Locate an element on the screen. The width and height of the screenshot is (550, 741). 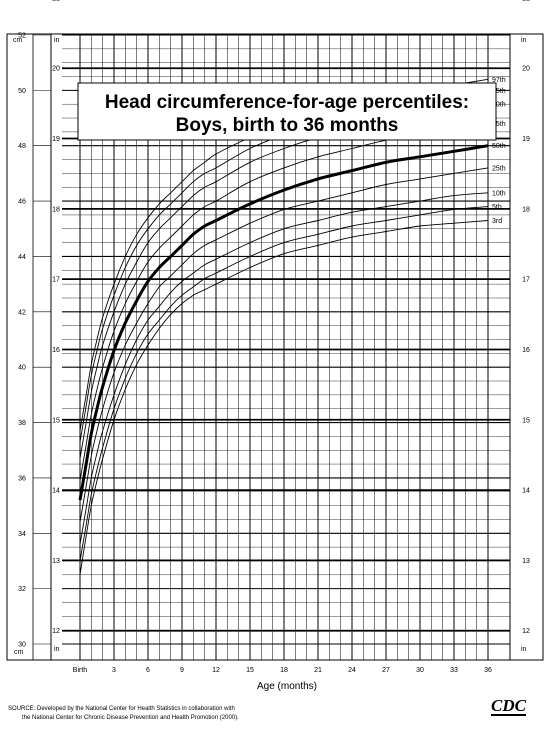
in-tick-label-left: 18 is located at coordinates (56, 209).